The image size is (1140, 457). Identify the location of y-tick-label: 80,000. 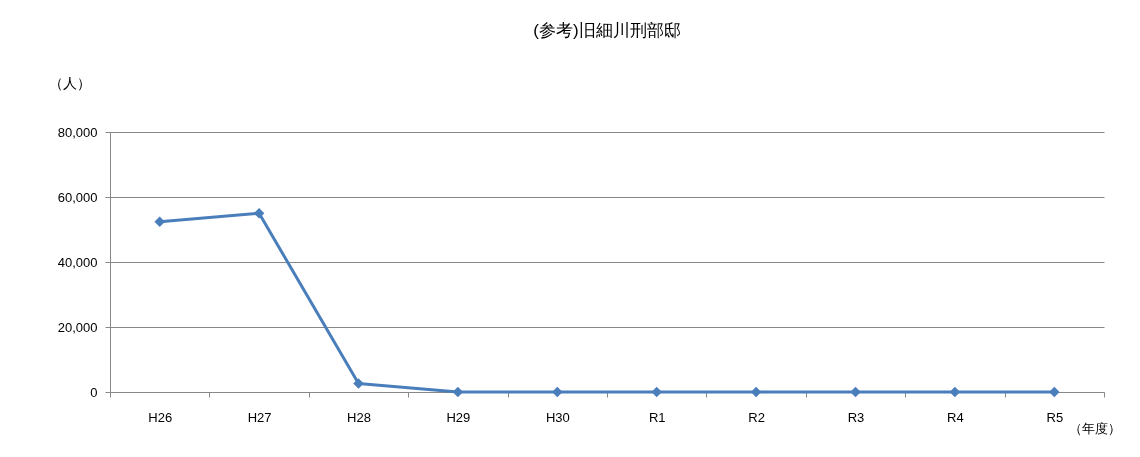
(77, 132).